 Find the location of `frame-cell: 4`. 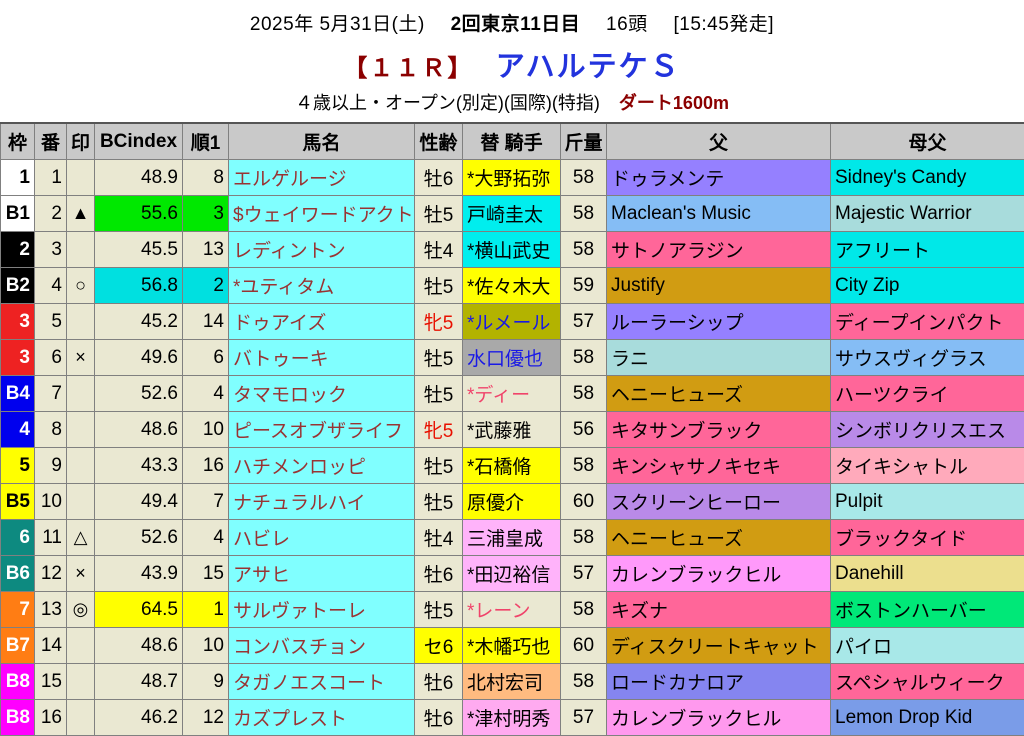

frame-cell: 4 is located at coordinates (18, 430).